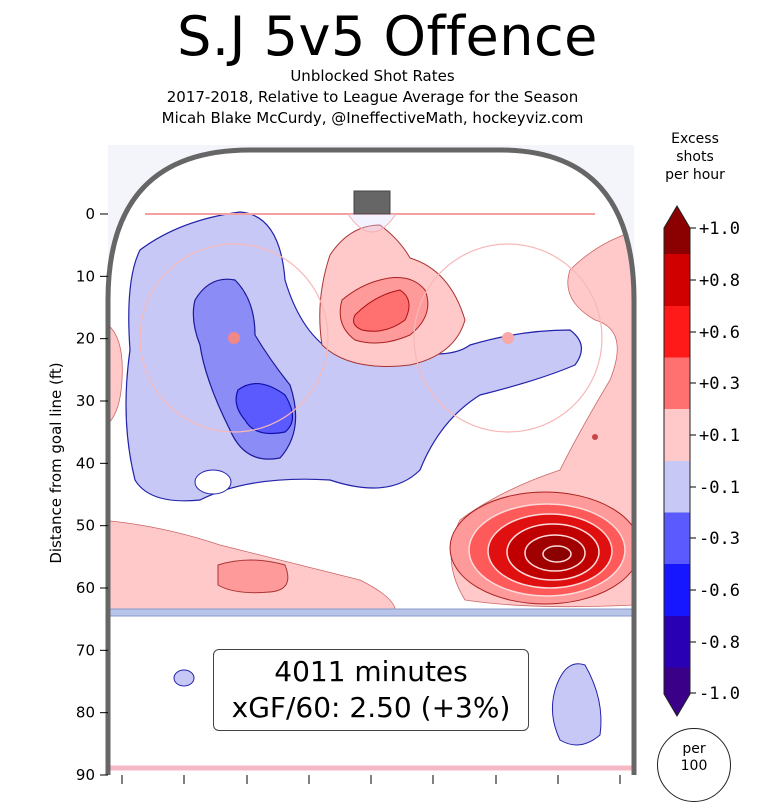  Describe the element at coordinates (371, 671) in the screenshot. I see `stats-minutes: 4011 minutes` at that location.